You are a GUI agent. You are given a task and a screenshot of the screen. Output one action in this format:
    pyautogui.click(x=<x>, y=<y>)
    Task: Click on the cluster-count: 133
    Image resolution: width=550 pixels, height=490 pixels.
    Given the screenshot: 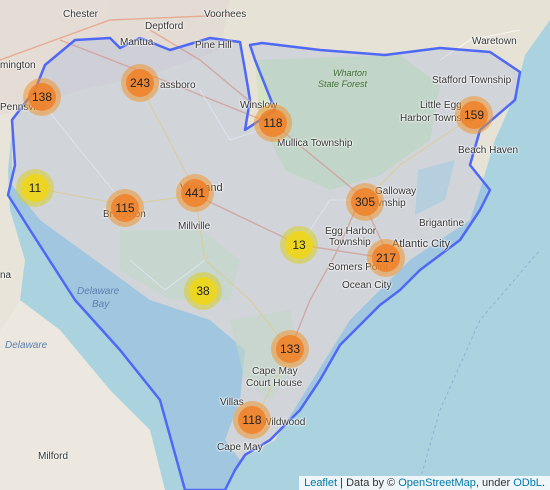 What is the action you would take?
    pyautogui.click(x=290, y=349)
    